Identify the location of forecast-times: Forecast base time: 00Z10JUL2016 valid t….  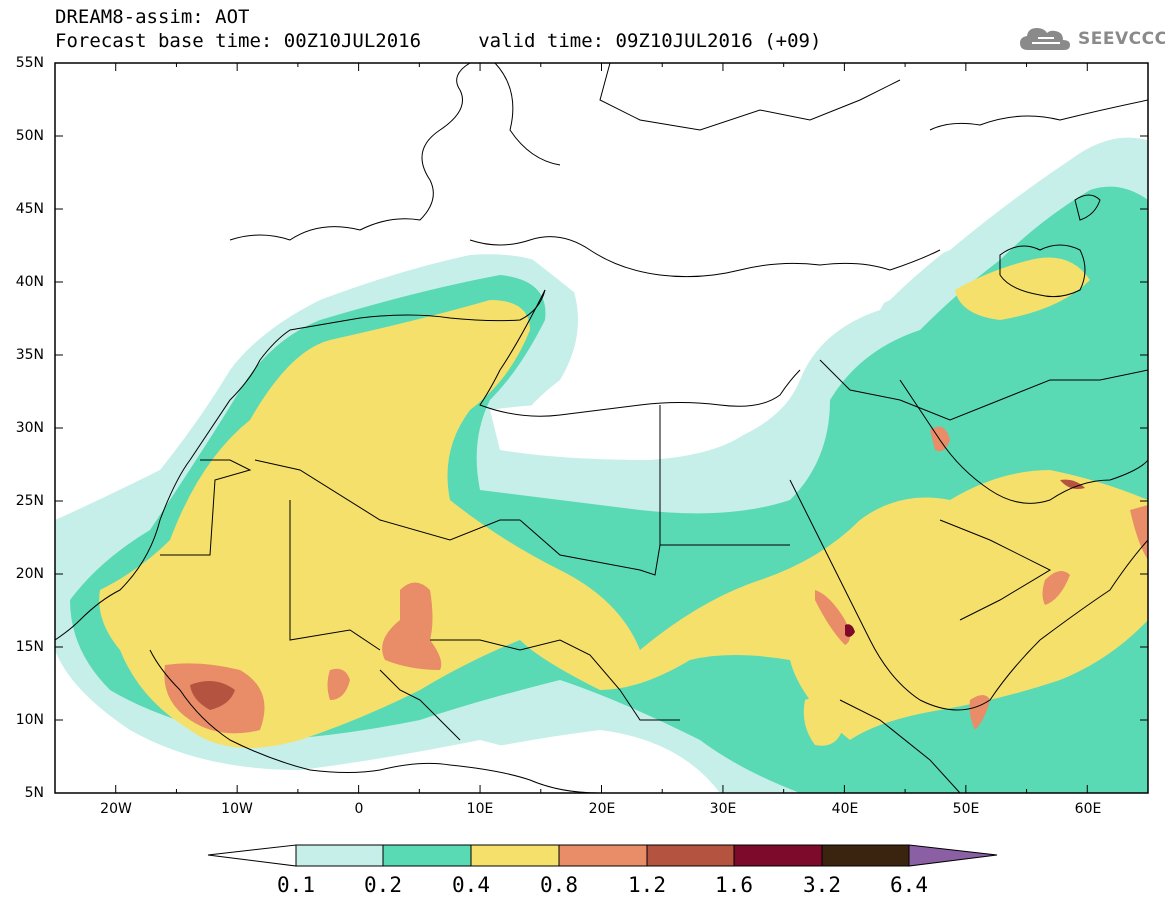
(438, 41).